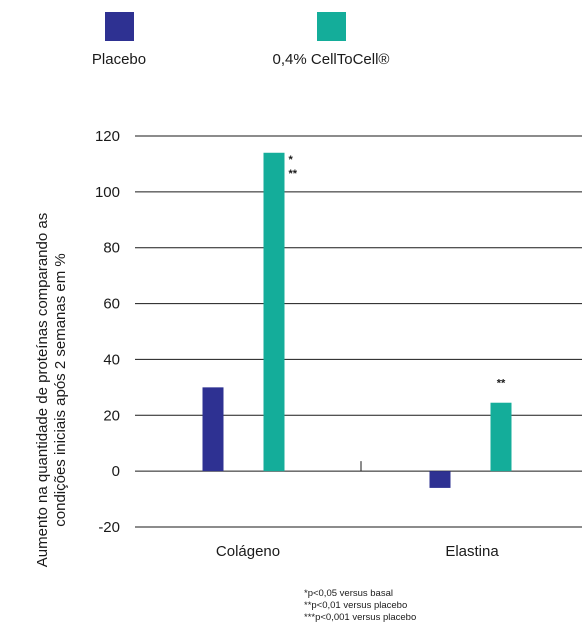 The height and width of the screenshot is (630, 582). Describe the element at coordinates (501, 437) in the screenshot. I see `bar-celltocell-elastina` at that location.